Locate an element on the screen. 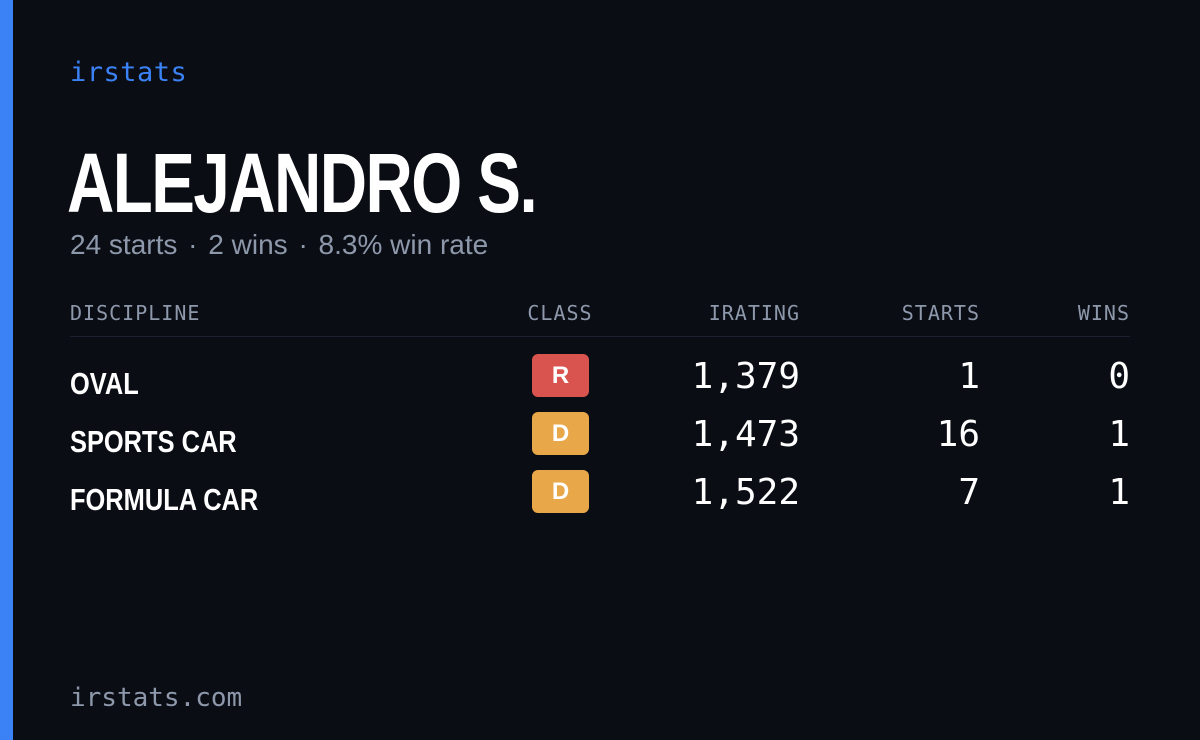  header-starts: STARTS is located at coordinates (940, 313).